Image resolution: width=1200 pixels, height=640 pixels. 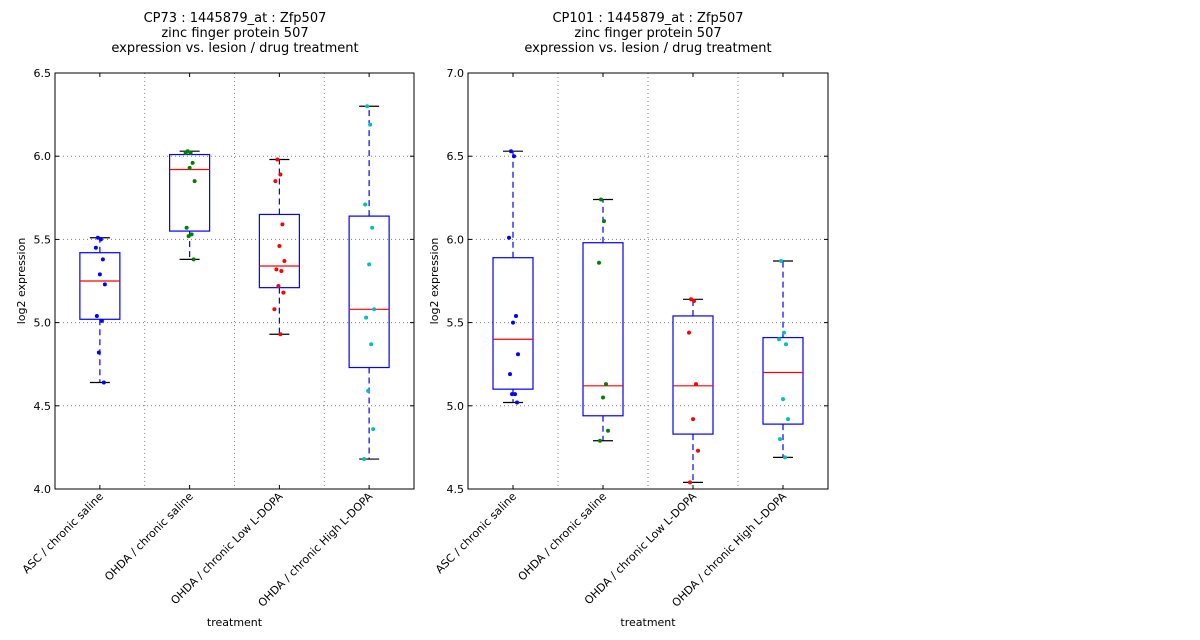 What do you see at coordinates (647, 18) in the screenshot?
I see `chart-title-line: CP101 : 1445879_at : Zfp507` at bounding box center [647, 18].